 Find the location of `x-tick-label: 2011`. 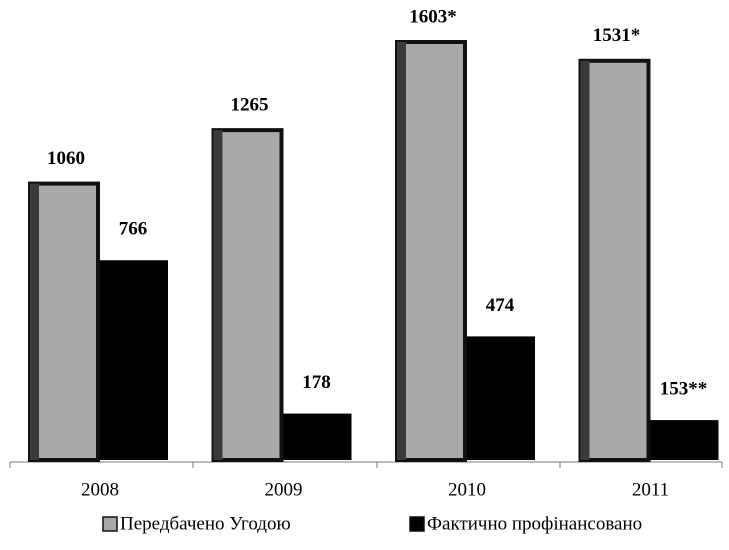

x-tick-label: 2011 is located at coordinates (650, 489).